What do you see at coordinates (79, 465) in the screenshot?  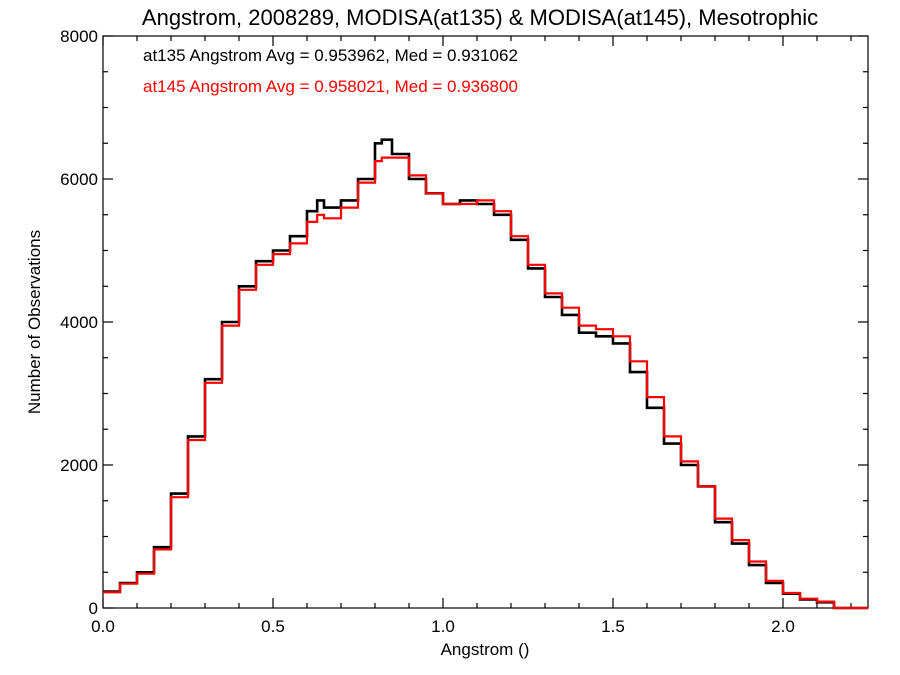 I see `y-tick-label: 2000` at bounding box center [79, 465].